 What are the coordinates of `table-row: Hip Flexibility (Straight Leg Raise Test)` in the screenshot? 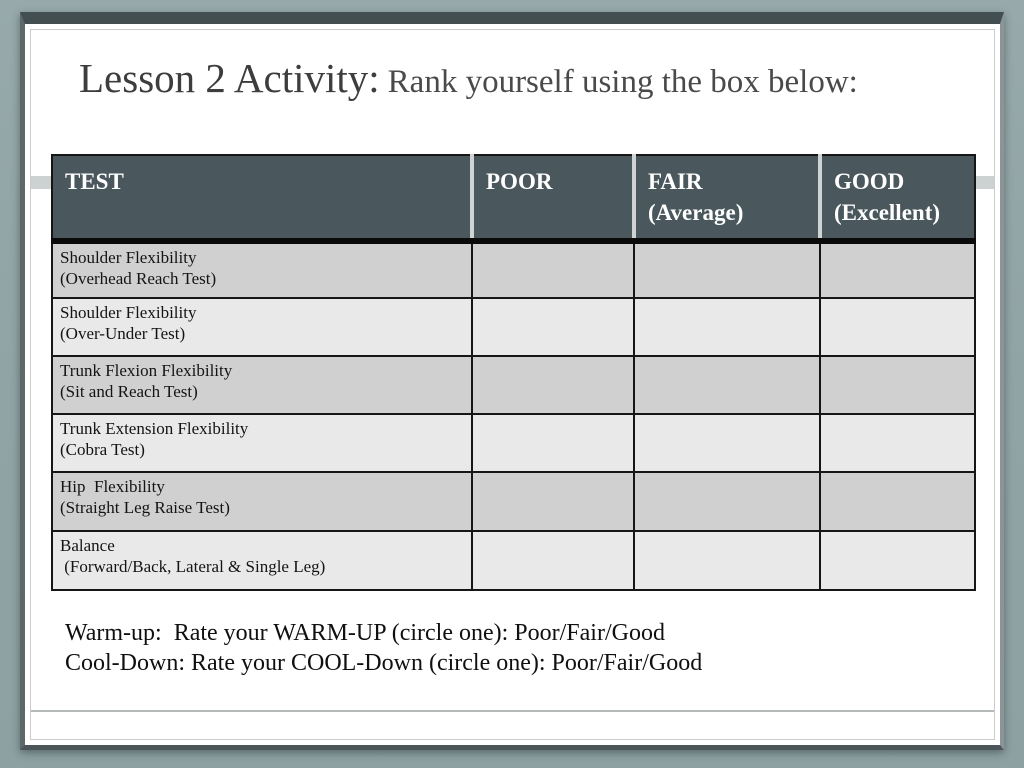 It's located at (513, 501).